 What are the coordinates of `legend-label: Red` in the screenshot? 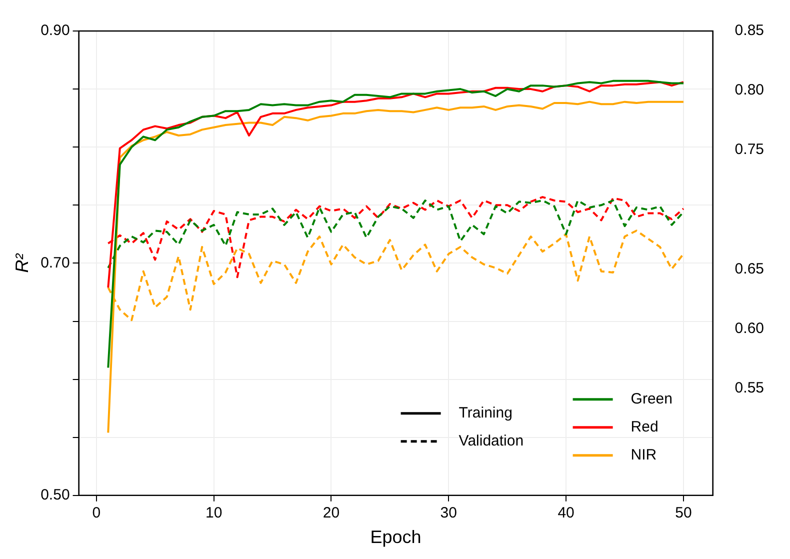 It's located at (644, 427).